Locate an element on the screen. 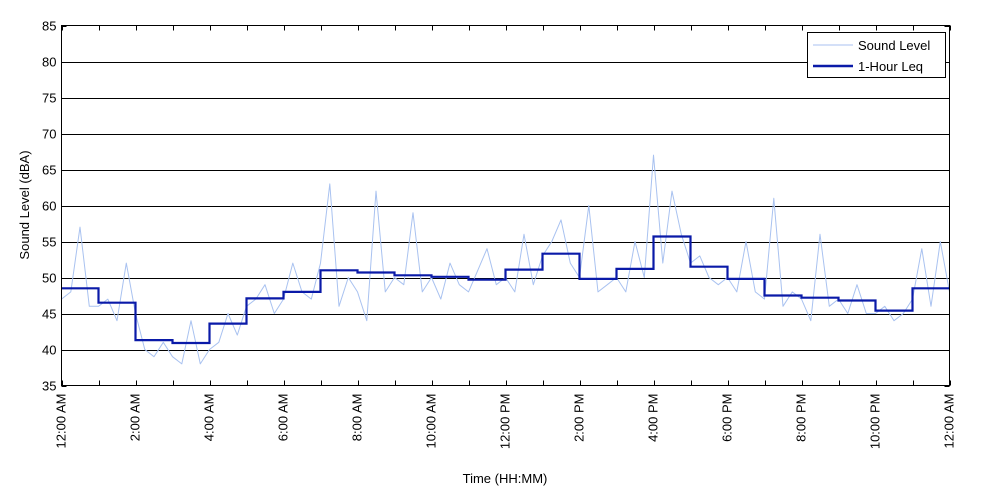 This screenshot has height=500, width=1000. y-tick-label: 70 is located at coordinates (49, 134).